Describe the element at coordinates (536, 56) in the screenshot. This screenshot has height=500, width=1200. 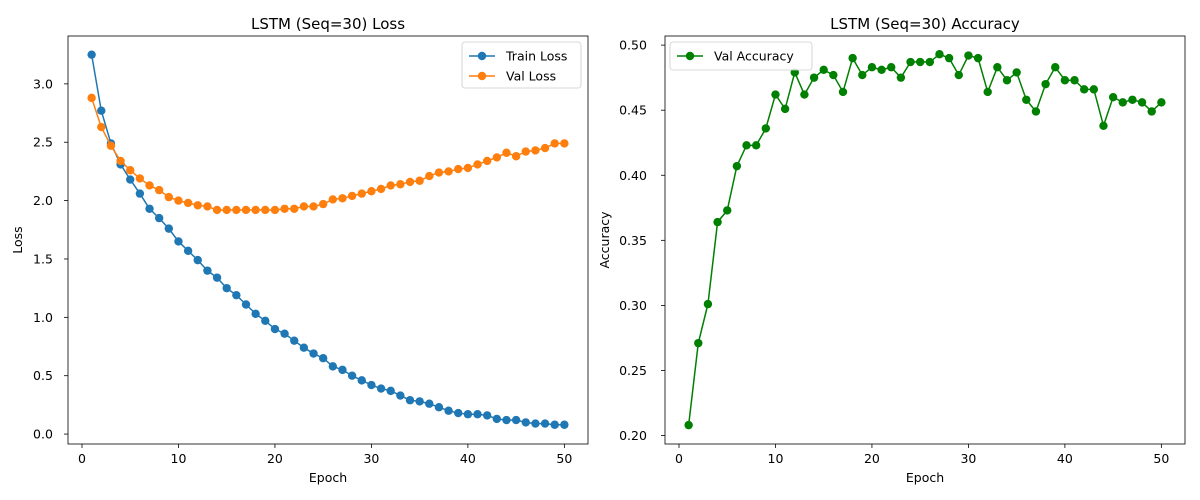
I see `legend-label: Train Loss` at that location.